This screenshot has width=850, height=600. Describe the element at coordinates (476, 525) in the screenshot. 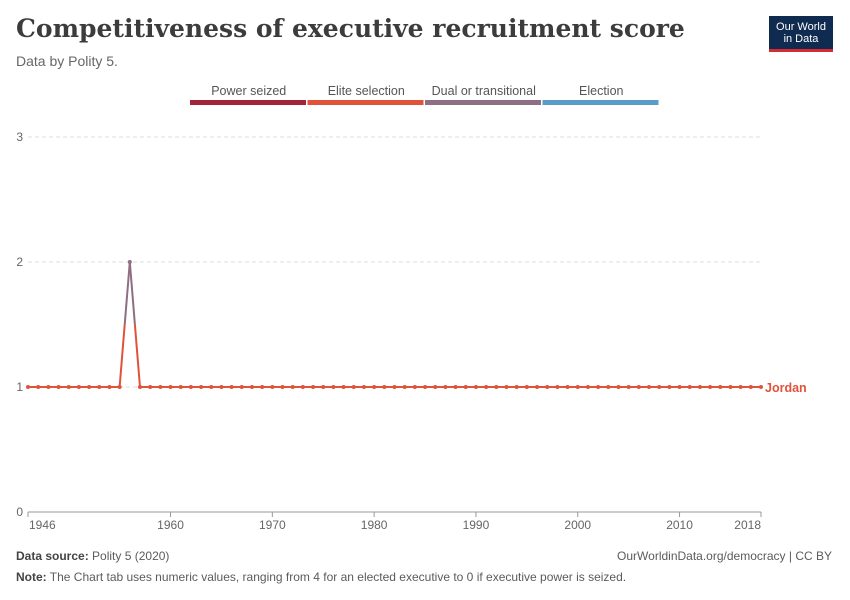

I see `x-tick-label: 1990` at that location.